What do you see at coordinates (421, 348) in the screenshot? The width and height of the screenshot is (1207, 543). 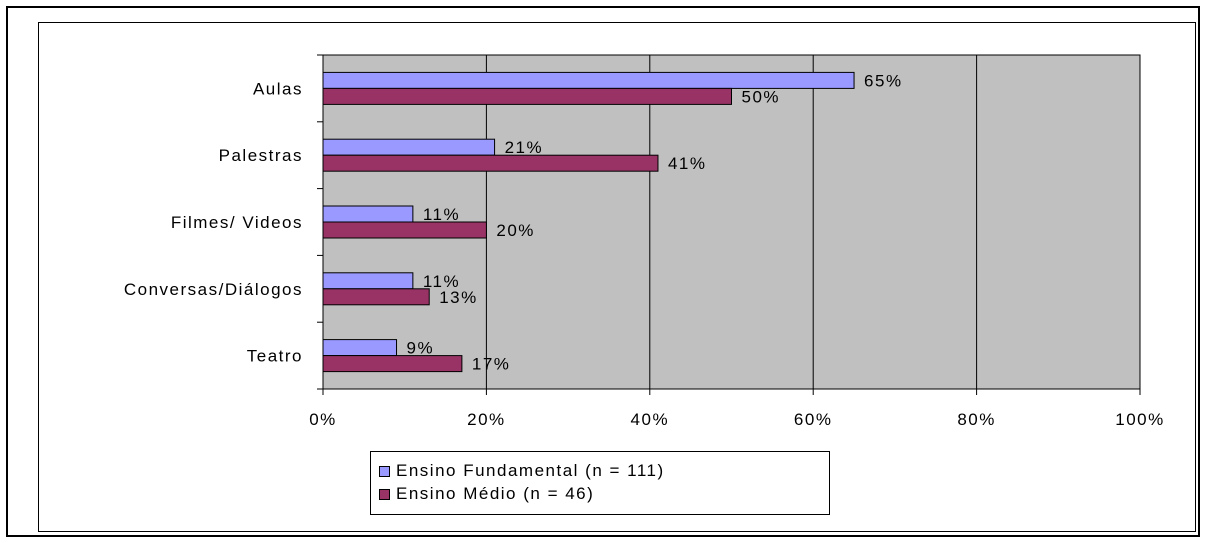 I see `data-label-teatro-ensino-fundamental-n-111: 9%` at bounding box center [421, 348].